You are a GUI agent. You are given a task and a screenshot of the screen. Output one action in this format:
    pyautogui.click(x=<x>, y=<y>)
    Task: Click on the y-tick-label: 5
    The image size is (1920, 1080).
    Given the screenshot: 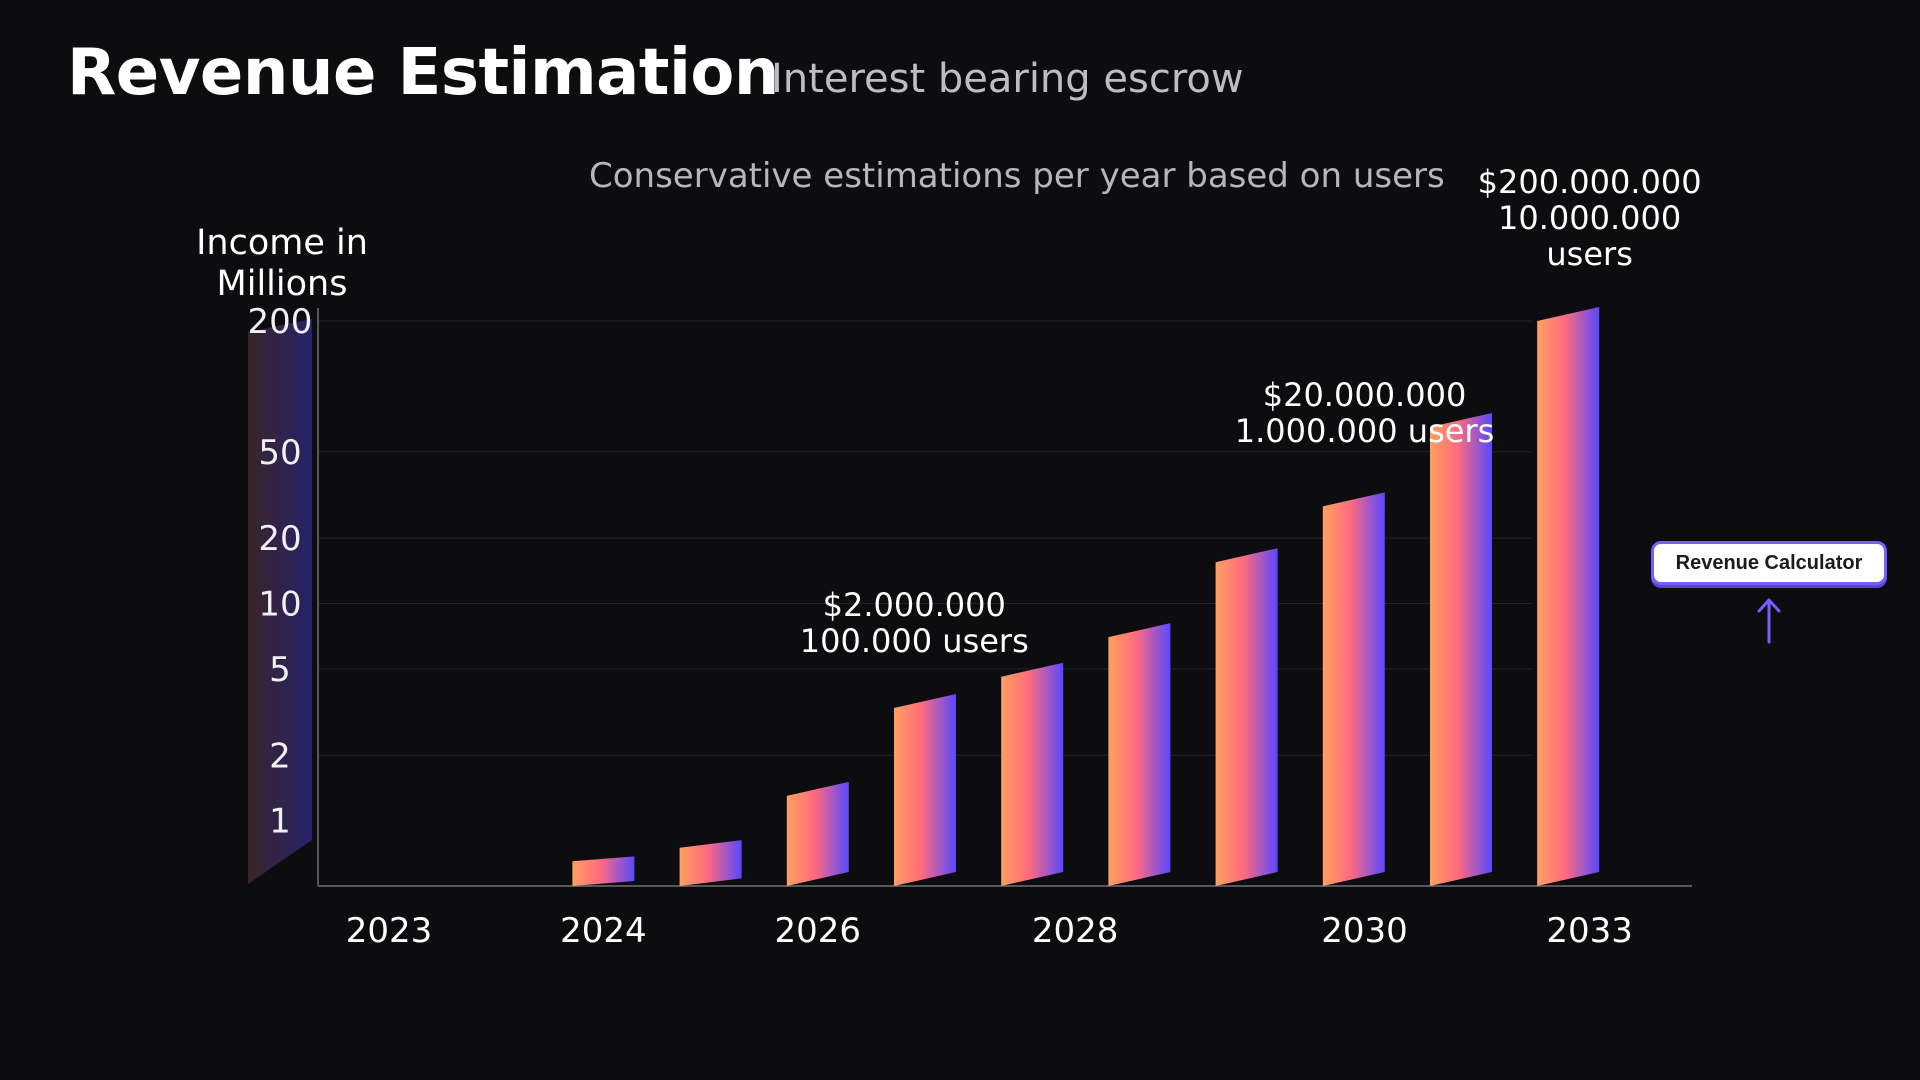 What is the action you would take?
    pyautogui.click(x=280, y=670)
    